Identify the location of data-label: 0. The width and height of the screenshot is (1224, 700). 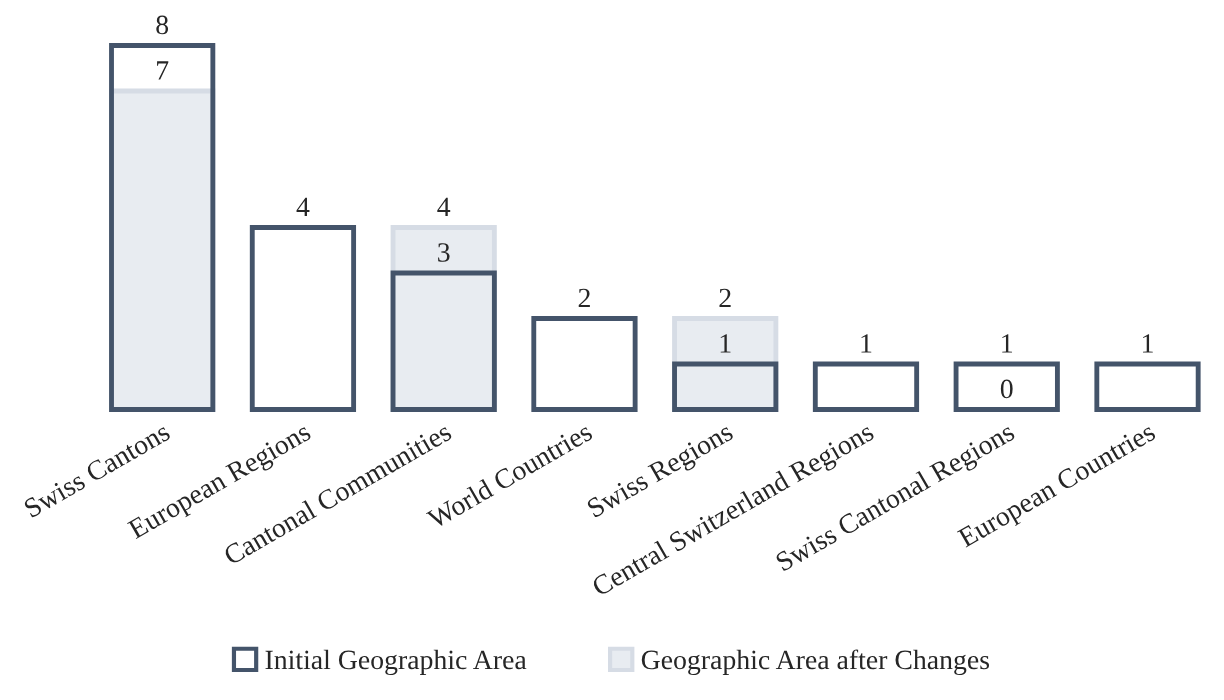
(1006, 389).